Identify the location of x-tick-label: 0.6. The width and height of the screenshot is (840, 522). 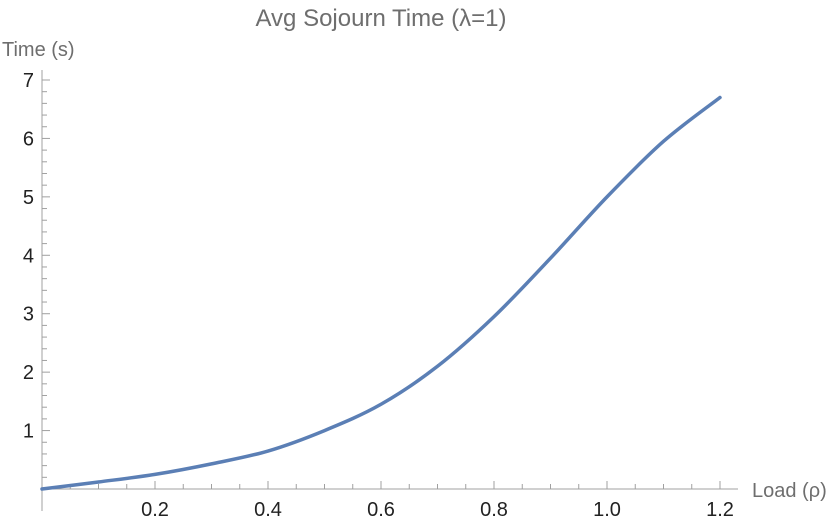
(381, 510).